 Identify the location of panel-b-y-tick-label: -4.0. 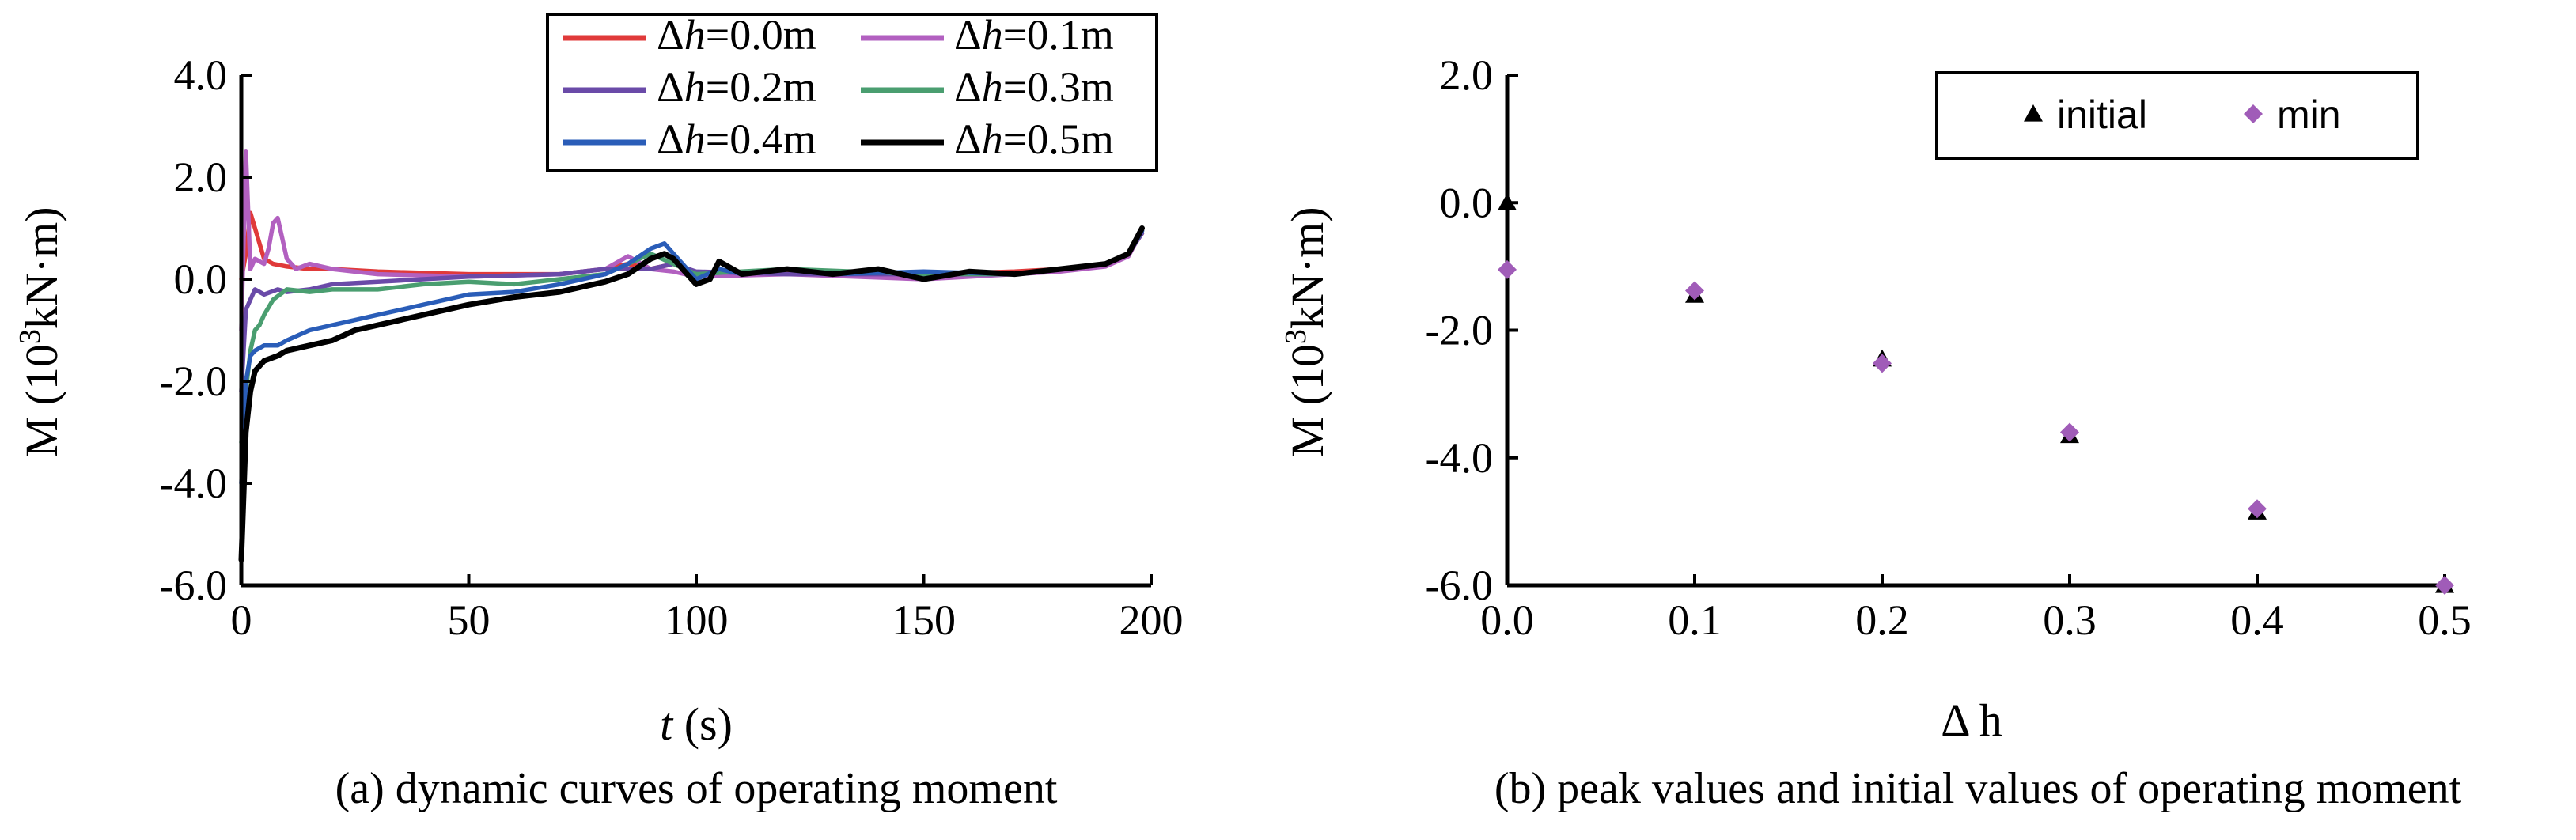
(1459, 458).